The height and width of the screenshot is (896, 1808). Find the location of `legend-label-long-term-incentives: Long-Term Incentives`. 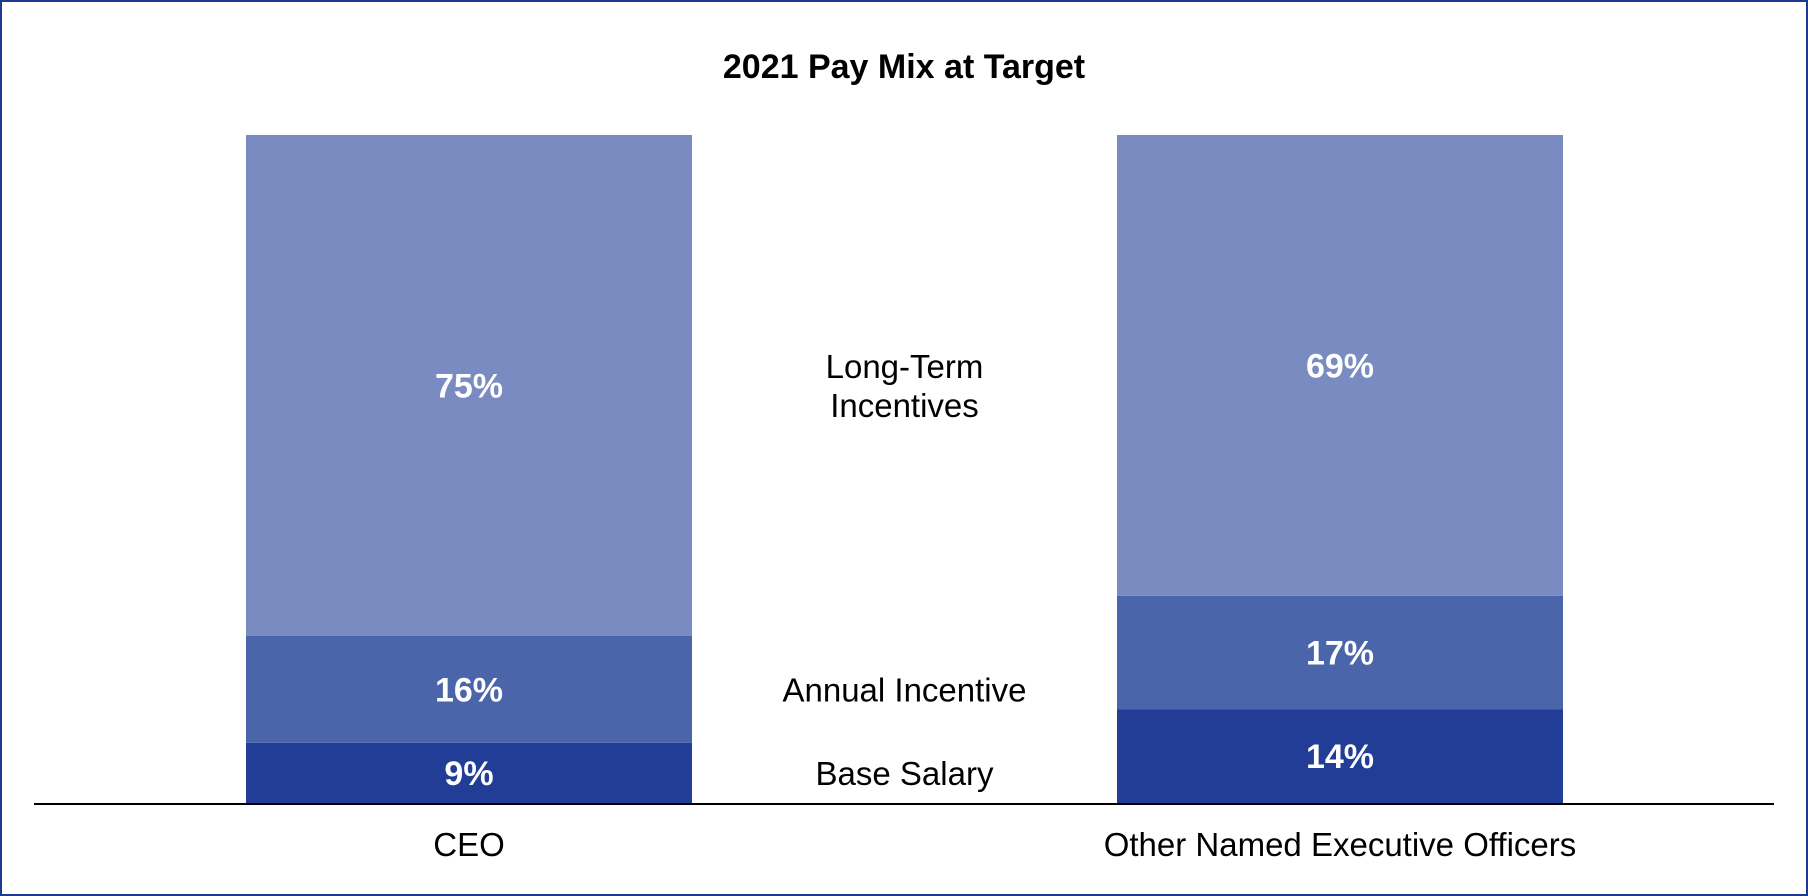

legend-label-long-term-incentives: Long-Term Incentives is located at coordinates (905, 386).